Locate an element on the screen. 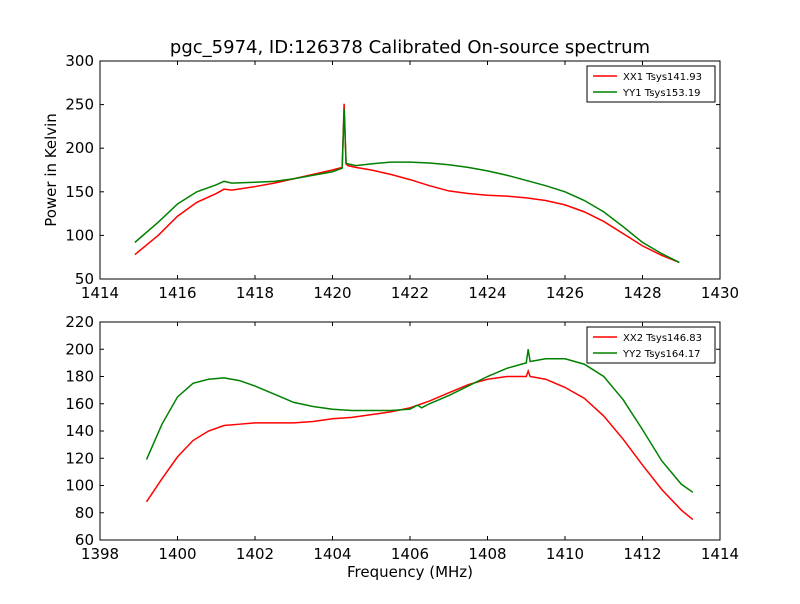 The width and height of the screenshot is (800, 604). x-tick-label: 1410 is located at coordinates (565, 554).